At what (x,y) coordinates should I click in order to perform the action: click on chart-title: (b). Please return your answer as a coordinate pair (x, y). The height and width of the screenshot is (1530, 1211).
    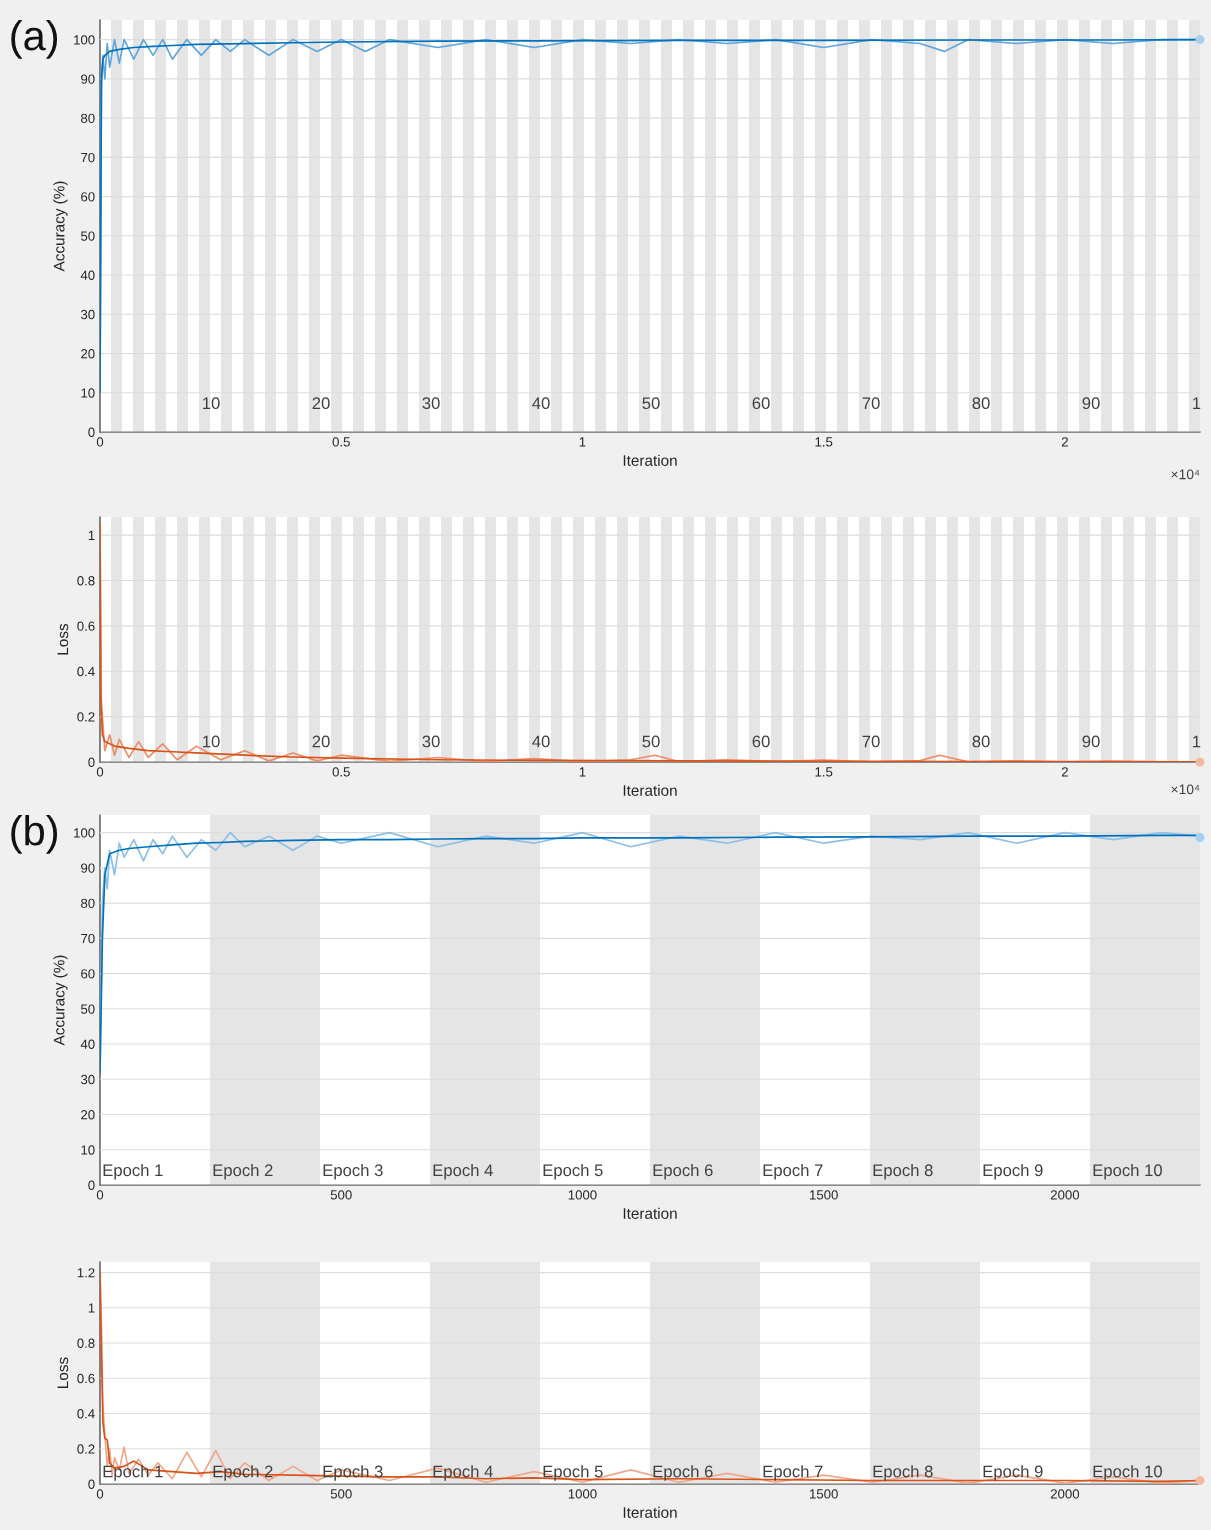
    Looking at the image, I should click on (34, 834).